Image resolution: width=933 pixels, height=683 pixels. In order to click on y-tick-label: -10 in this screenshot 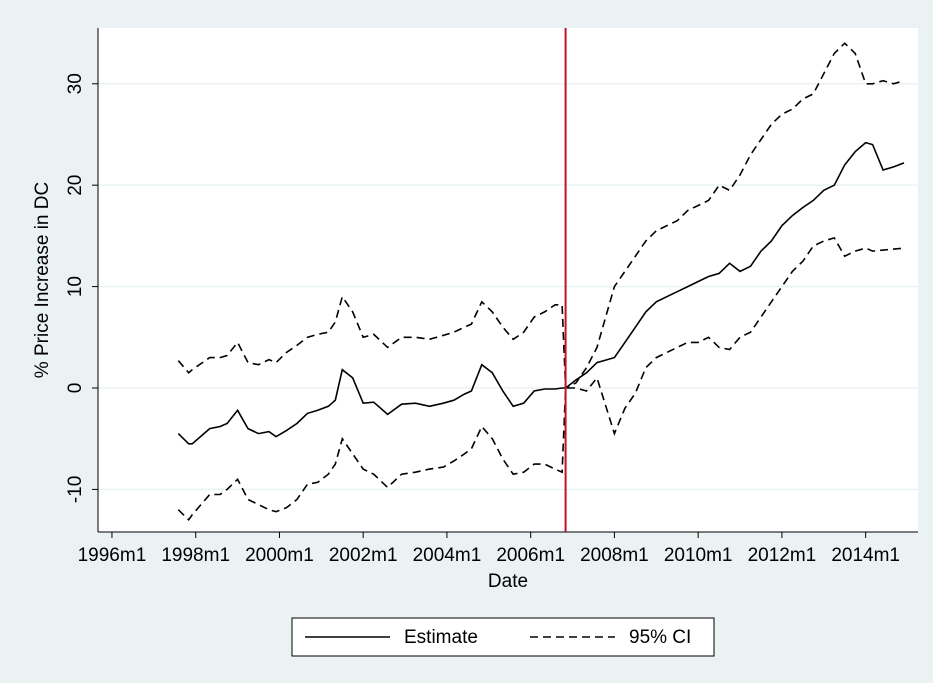, I will do `click(75, 489)`.